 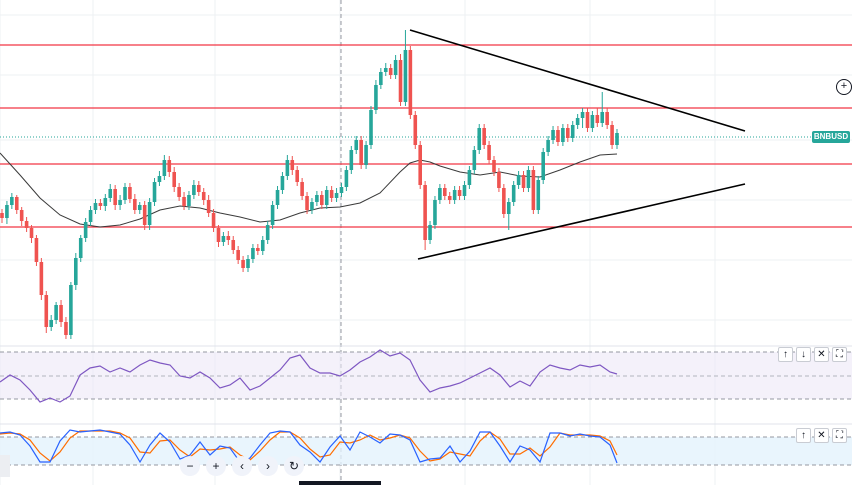 I want to click on scroll-left-button: ‹, so click(x=242, y=466).